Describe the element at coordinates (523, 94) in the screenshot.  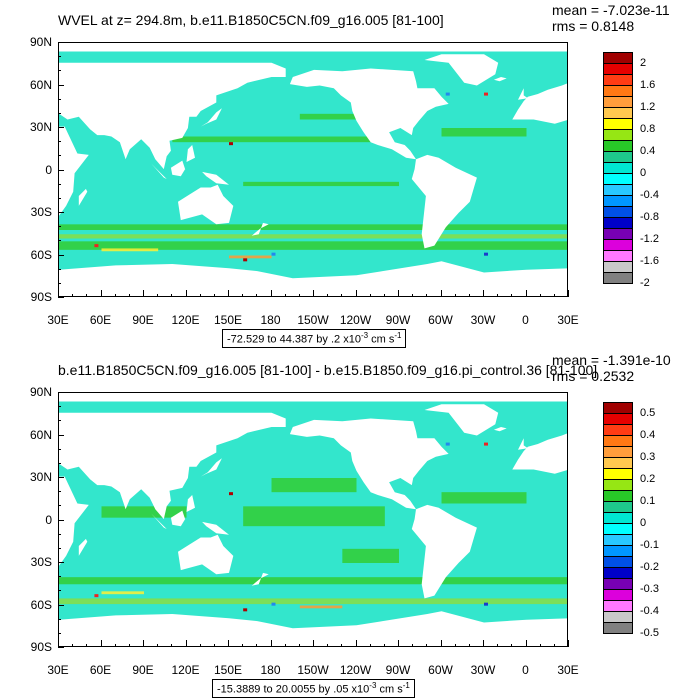
I see `land-uk` at that location.